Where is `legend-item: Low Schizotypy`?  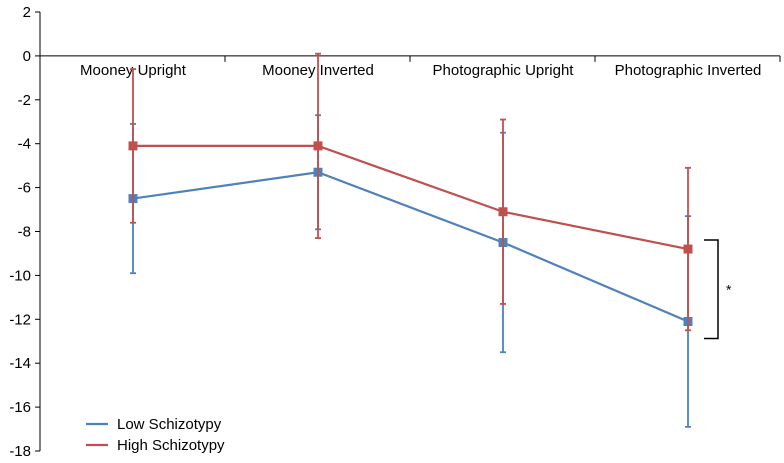
legend-item: Low Schizotypy is located at coordinates (154, 424).